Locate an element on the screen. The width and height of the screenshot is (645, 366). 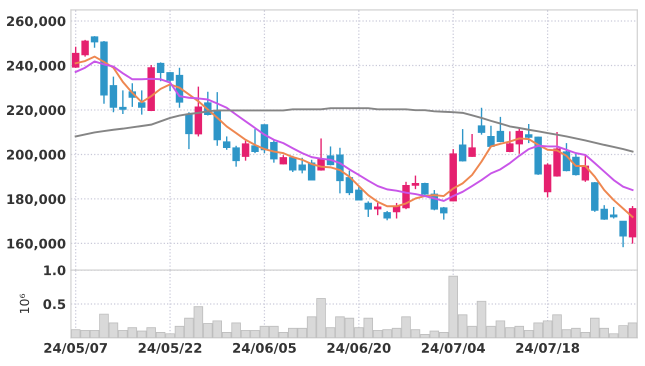
y-axis-title: 10⁶ is located at coordinates (25, 304).